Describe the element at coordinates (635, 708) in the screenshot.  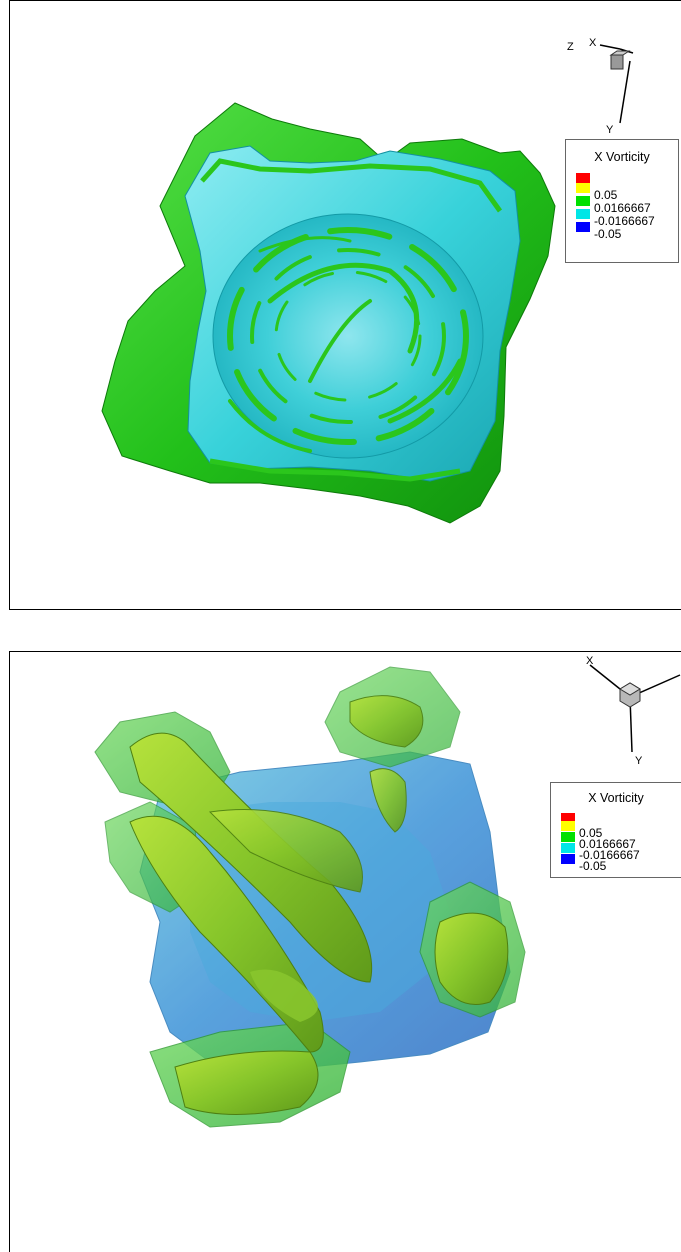
I see `axis-triad-bottom` at that location.